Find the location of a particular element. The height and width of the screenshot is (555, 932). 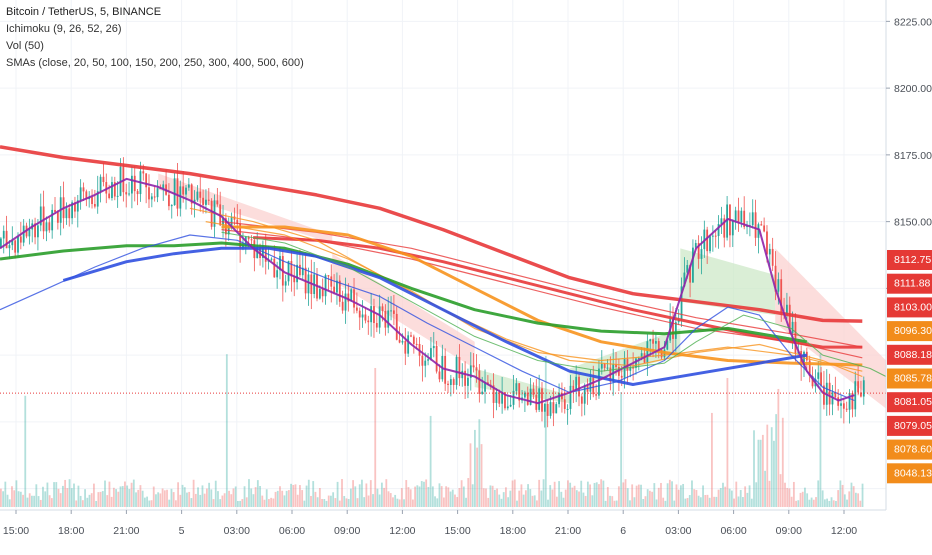

legend-vol: Vol (50) is located at coordinates (25, 46).